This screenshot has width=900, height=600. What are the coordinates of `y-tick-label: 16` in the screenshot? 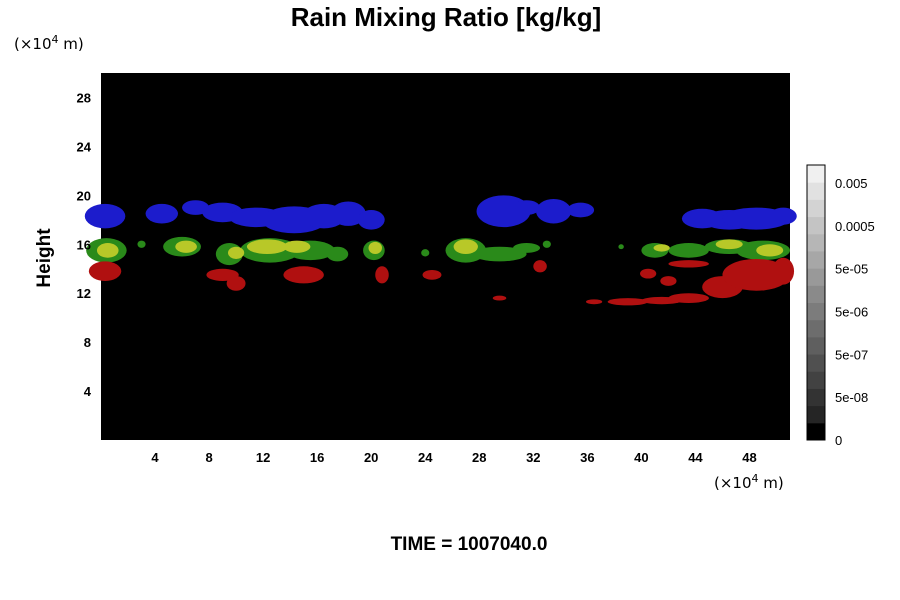 It's located at (84, 244).